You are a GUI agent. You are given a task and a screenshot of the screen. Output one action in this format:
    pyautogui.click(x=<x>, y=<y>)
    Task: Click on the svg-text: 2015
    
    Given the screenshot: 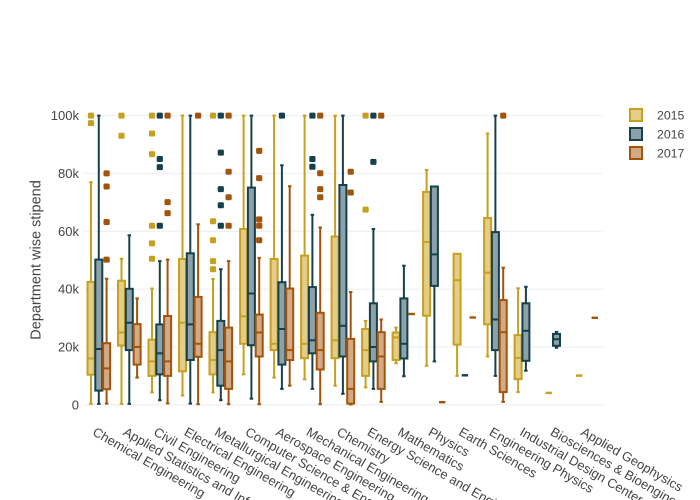 What is the action you would take?
    pyautogui.click(x=671, y=116)
    